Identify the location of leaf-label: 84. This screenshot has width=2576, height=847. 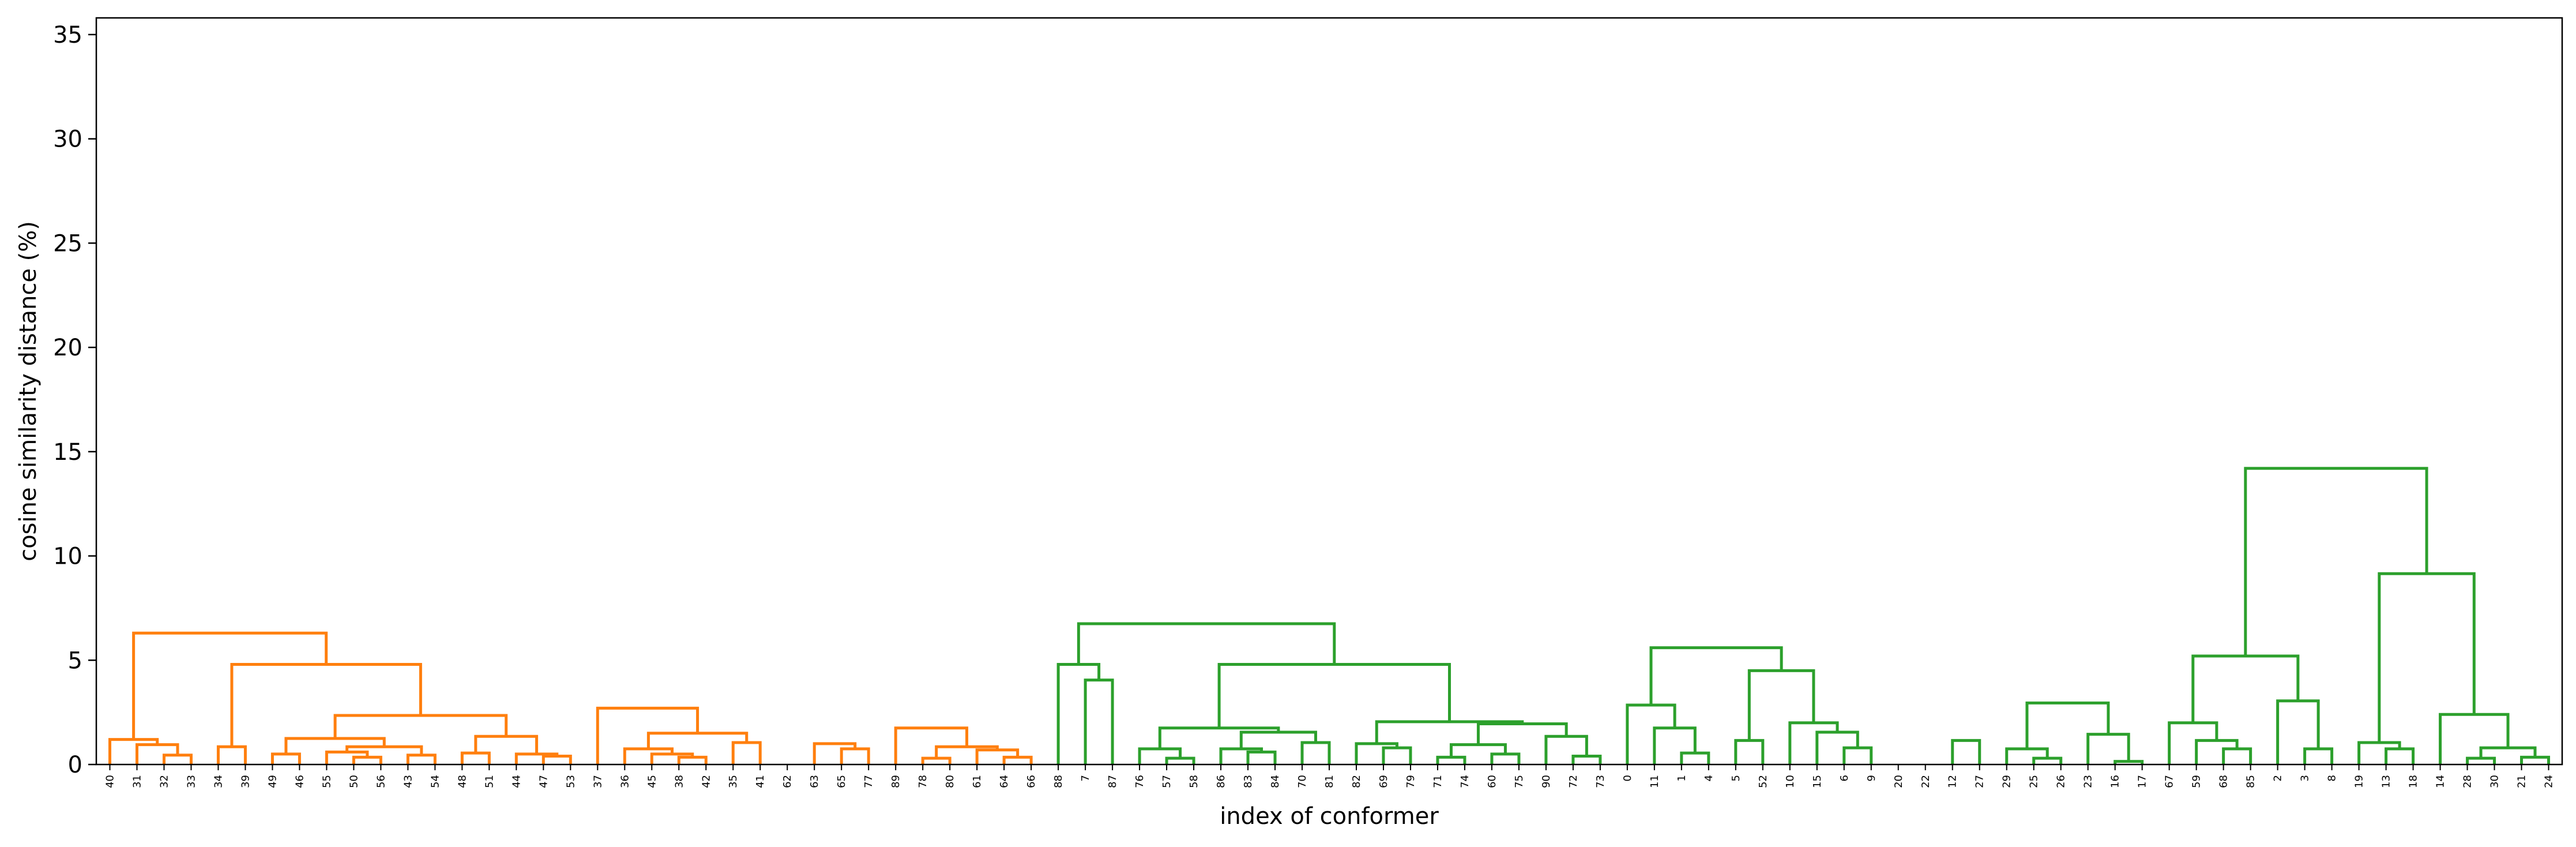
(1275, 782).